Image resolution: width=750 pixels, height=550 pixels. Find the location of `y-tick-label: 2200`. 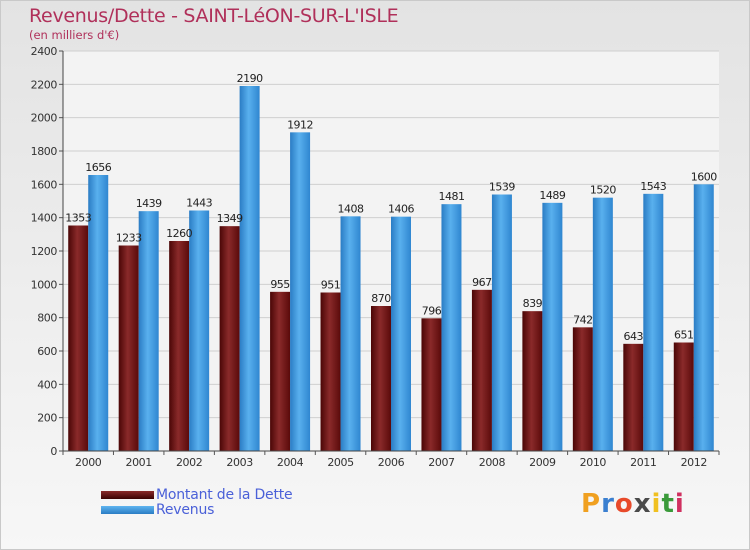

y-tick-label: 2200 is located at coordinates (44, 84).